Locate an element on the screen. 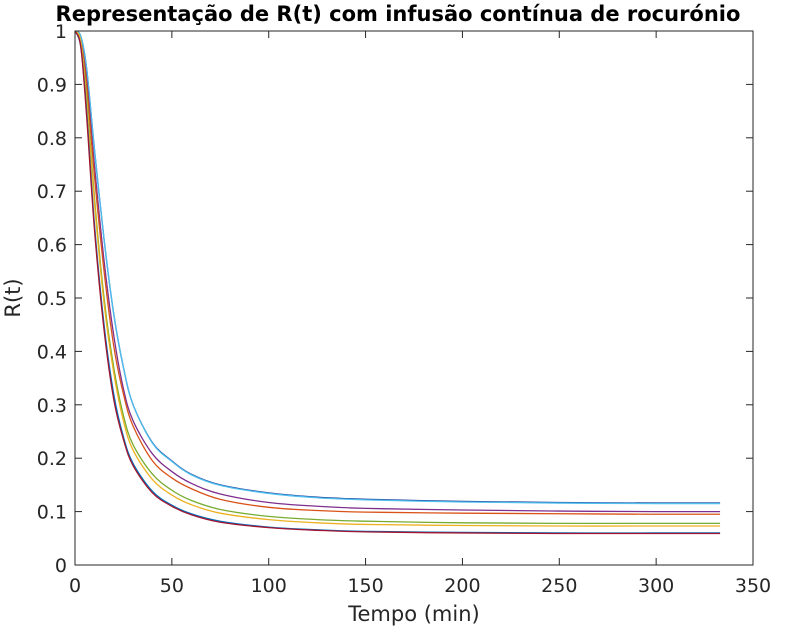 The image size is (788, 629). x-axis-label: Tempo (min) is located at coordinates (413, 614).